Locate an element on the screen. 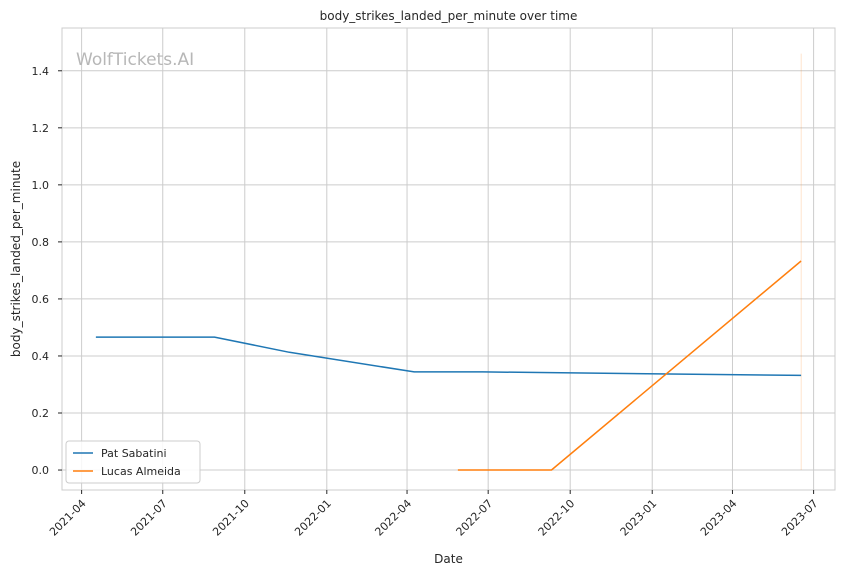 The height and width of the screenshot is (575, 845). x-tick-label: 2023-01 is located at coordinates (639, 518).